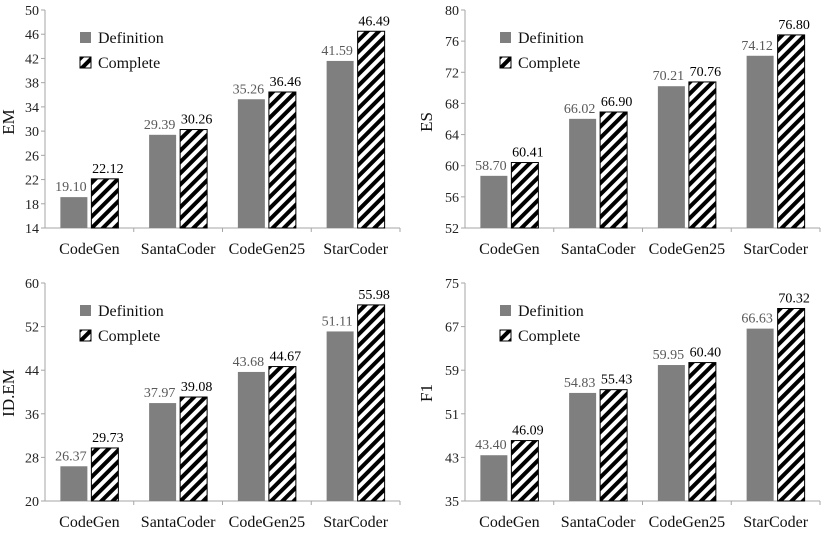 The image size is (831, 537). Describe the element at coordinates (32, 108) in the screenshot. I see `y-tick-label: 34` at that location.